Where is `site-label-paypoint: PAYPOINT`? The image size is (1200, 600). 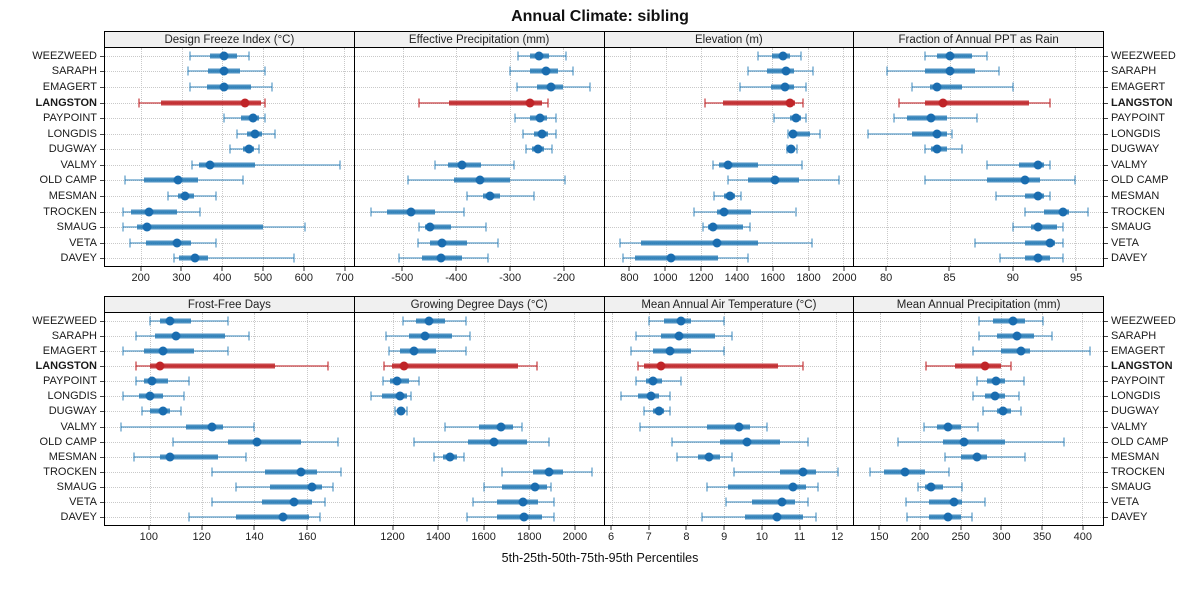
site-label-paypoint: PAYPOINT is located at coordinates (1152, 118).